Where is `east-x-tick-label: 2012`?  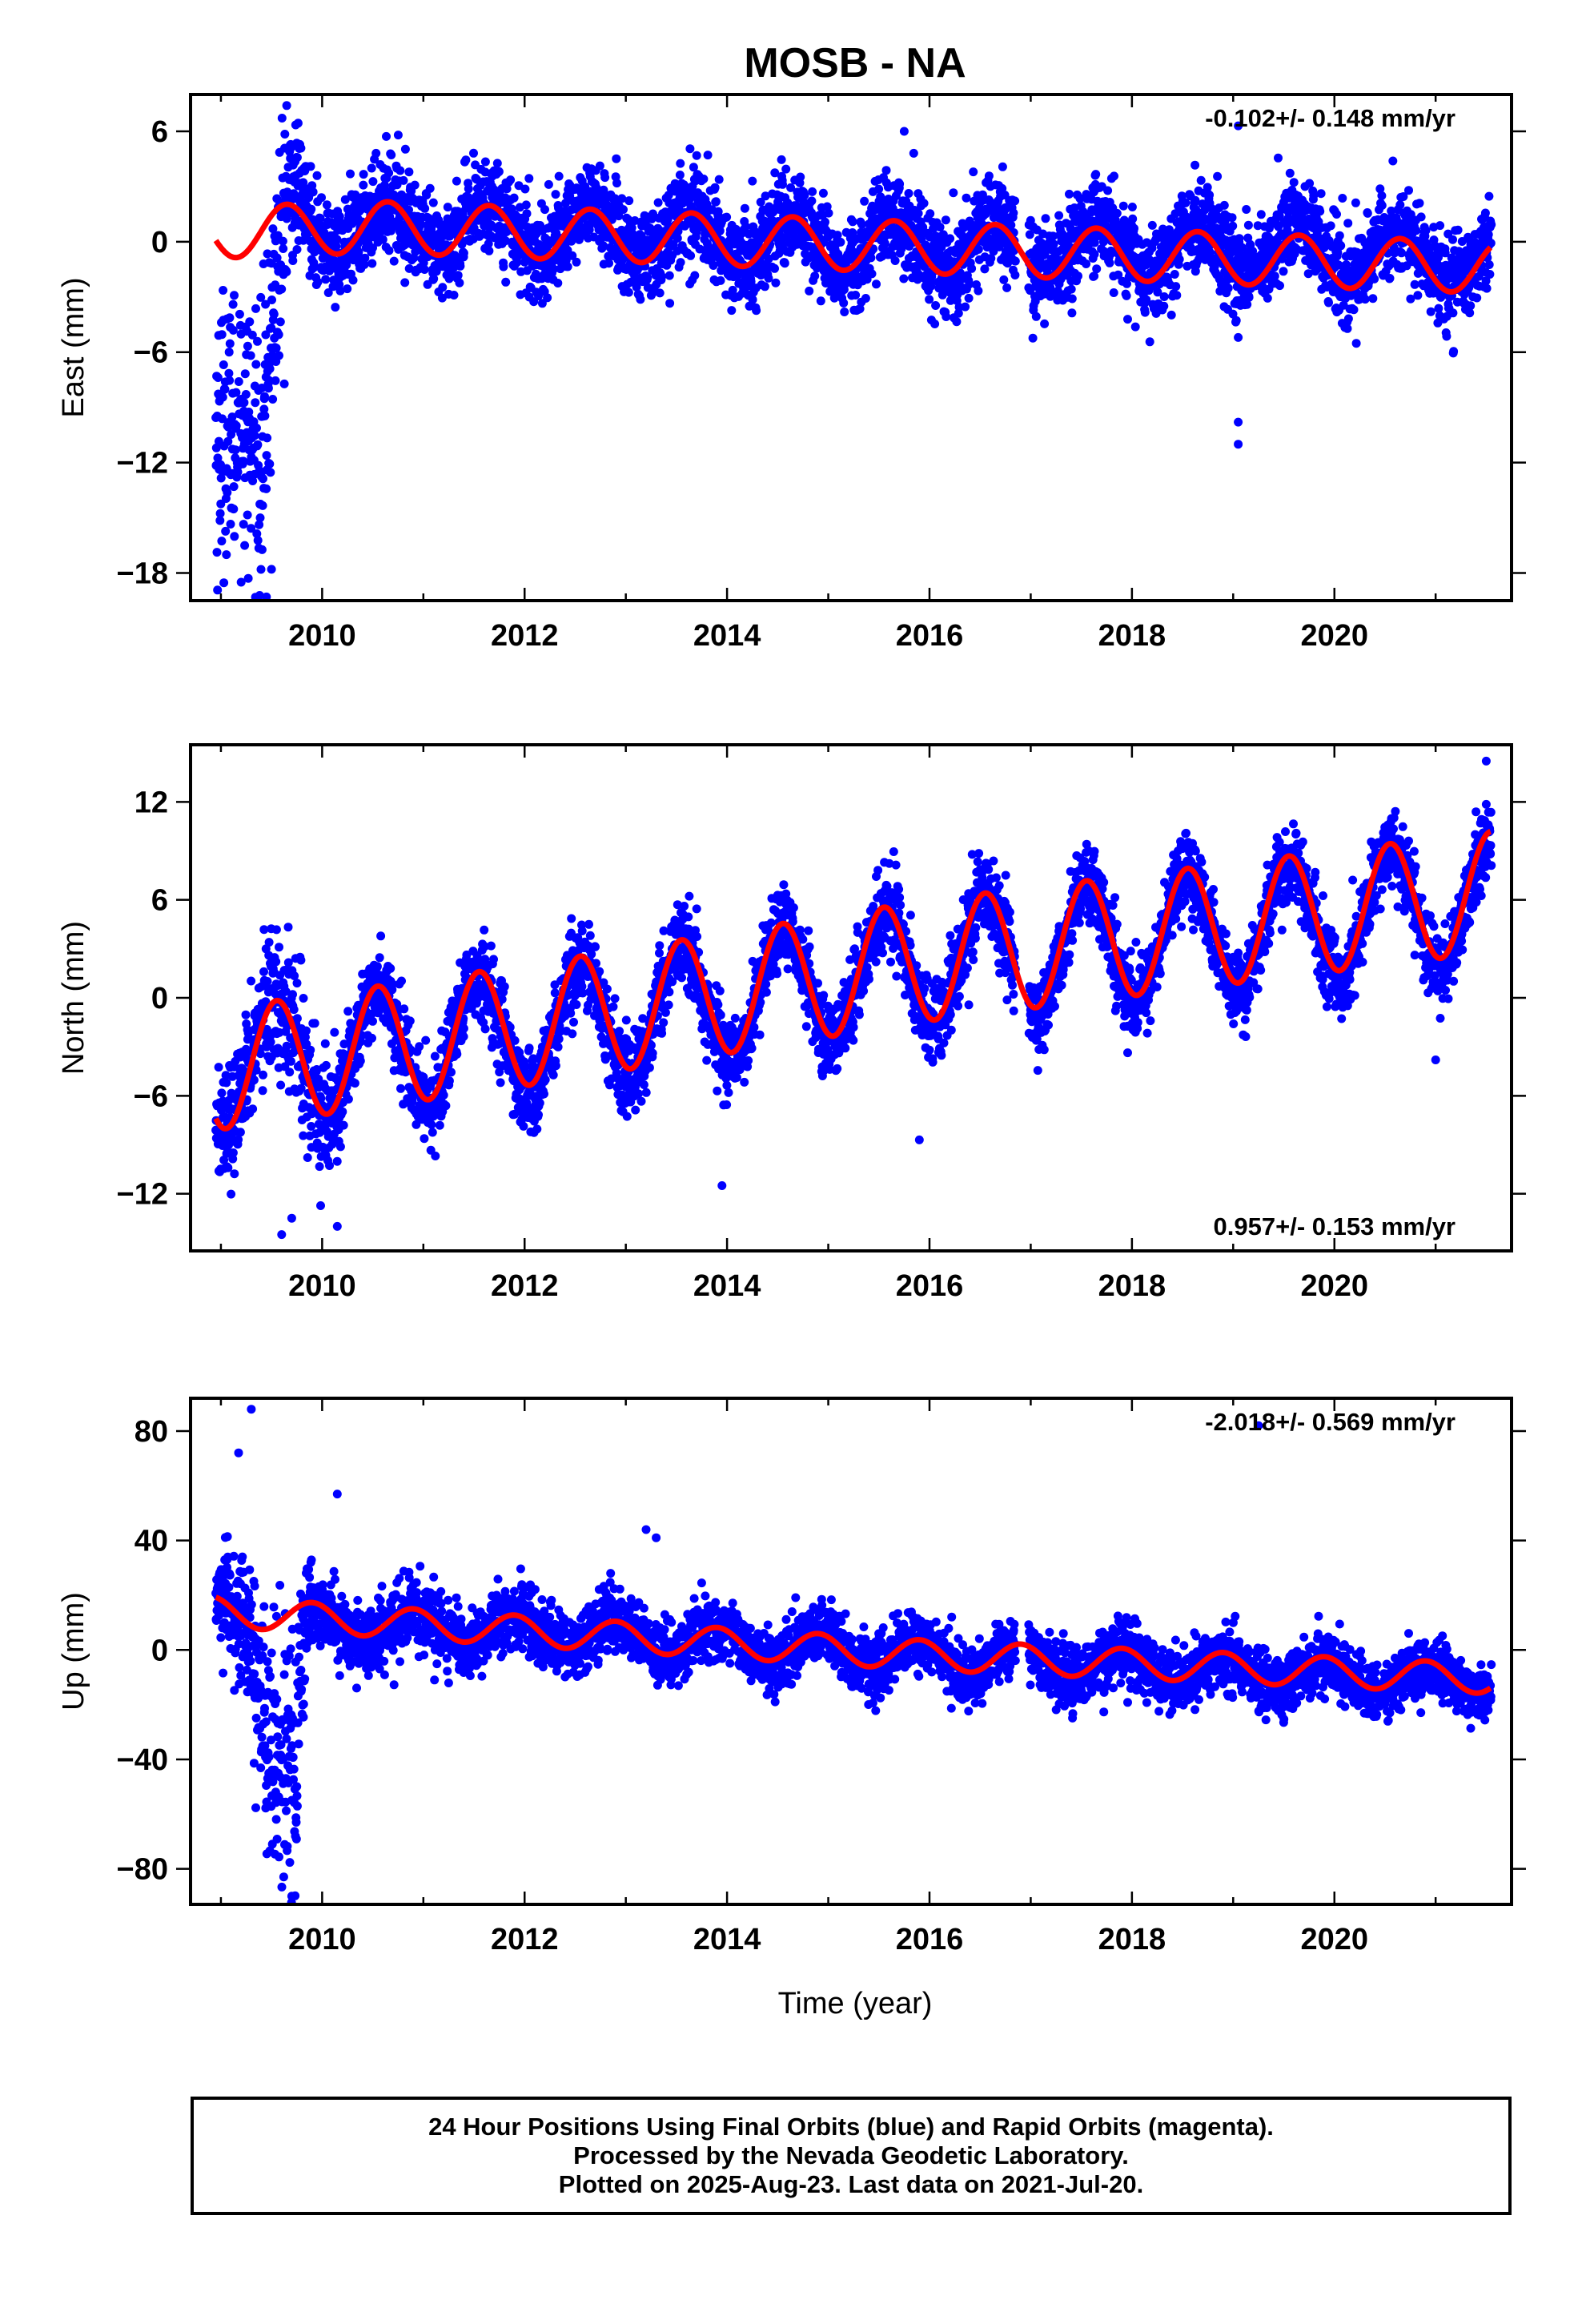
east-x-tick-label: 2012 is located at coordinates (525, 636).